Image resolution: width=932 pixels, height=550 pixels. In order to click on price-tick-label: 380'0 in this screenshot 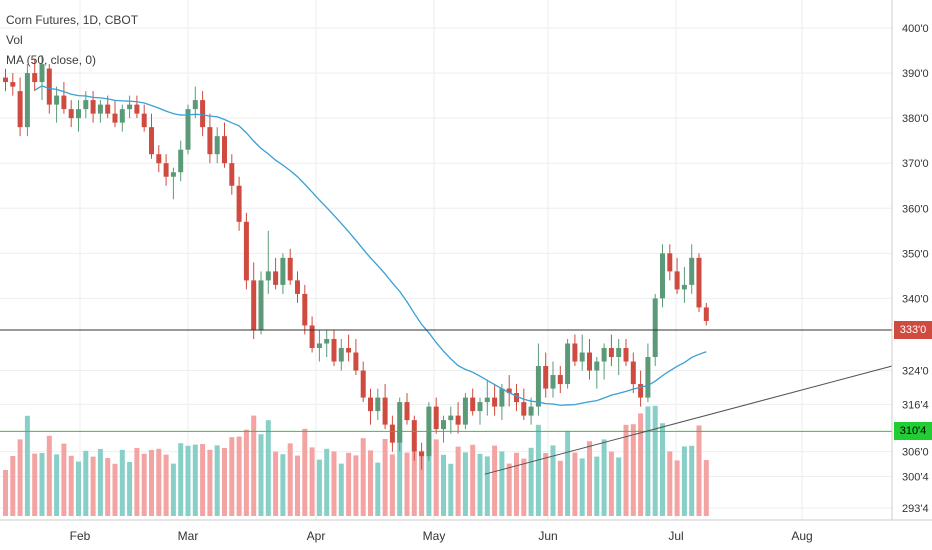, I will do `click(915, 119)`.